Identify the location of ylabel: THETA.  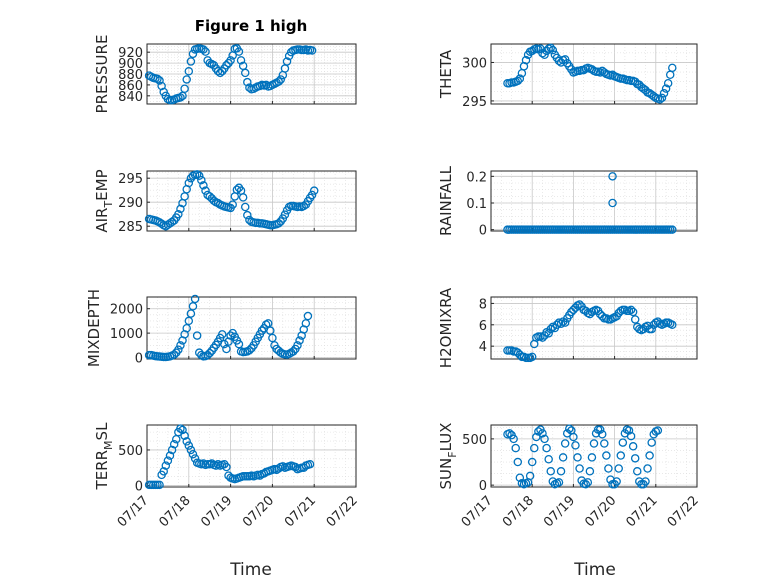
(446, 74).